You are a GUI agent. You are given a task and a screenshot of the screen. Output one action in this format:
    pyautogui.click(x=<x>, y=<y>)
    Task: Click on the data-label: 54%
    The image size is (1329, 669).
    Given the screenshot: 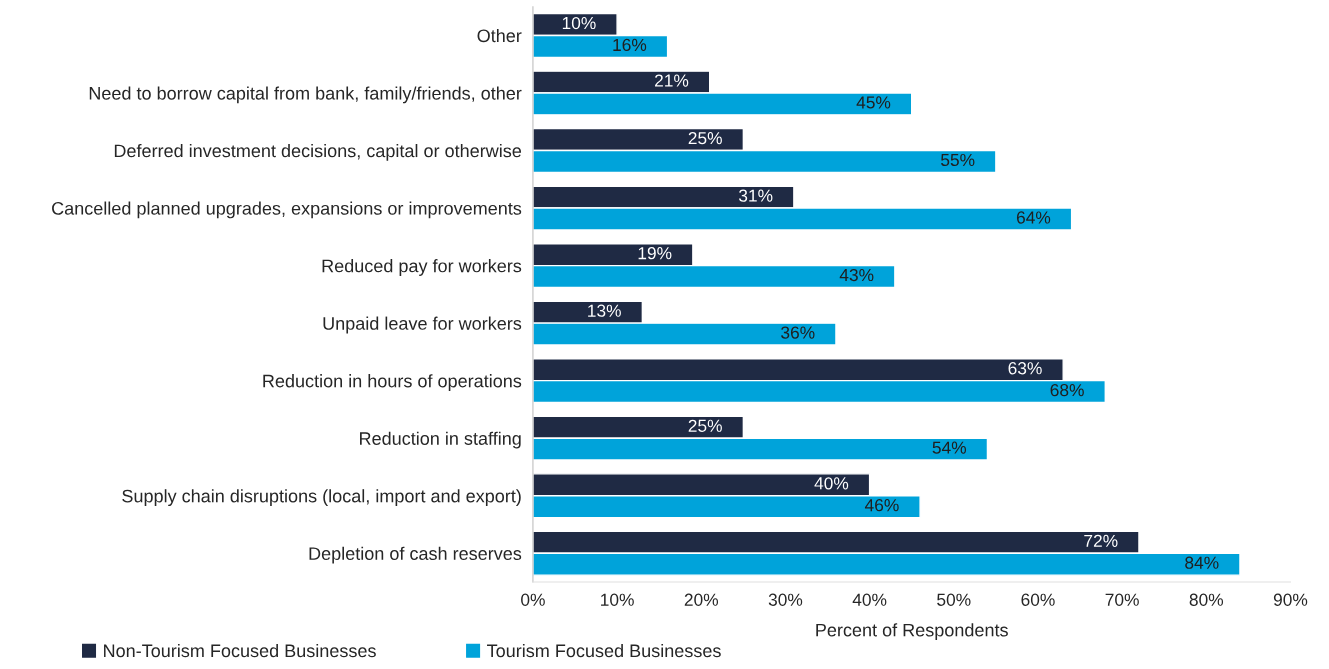 What is the action you would take?
    pyautogui.click(x=949, y=447)
    